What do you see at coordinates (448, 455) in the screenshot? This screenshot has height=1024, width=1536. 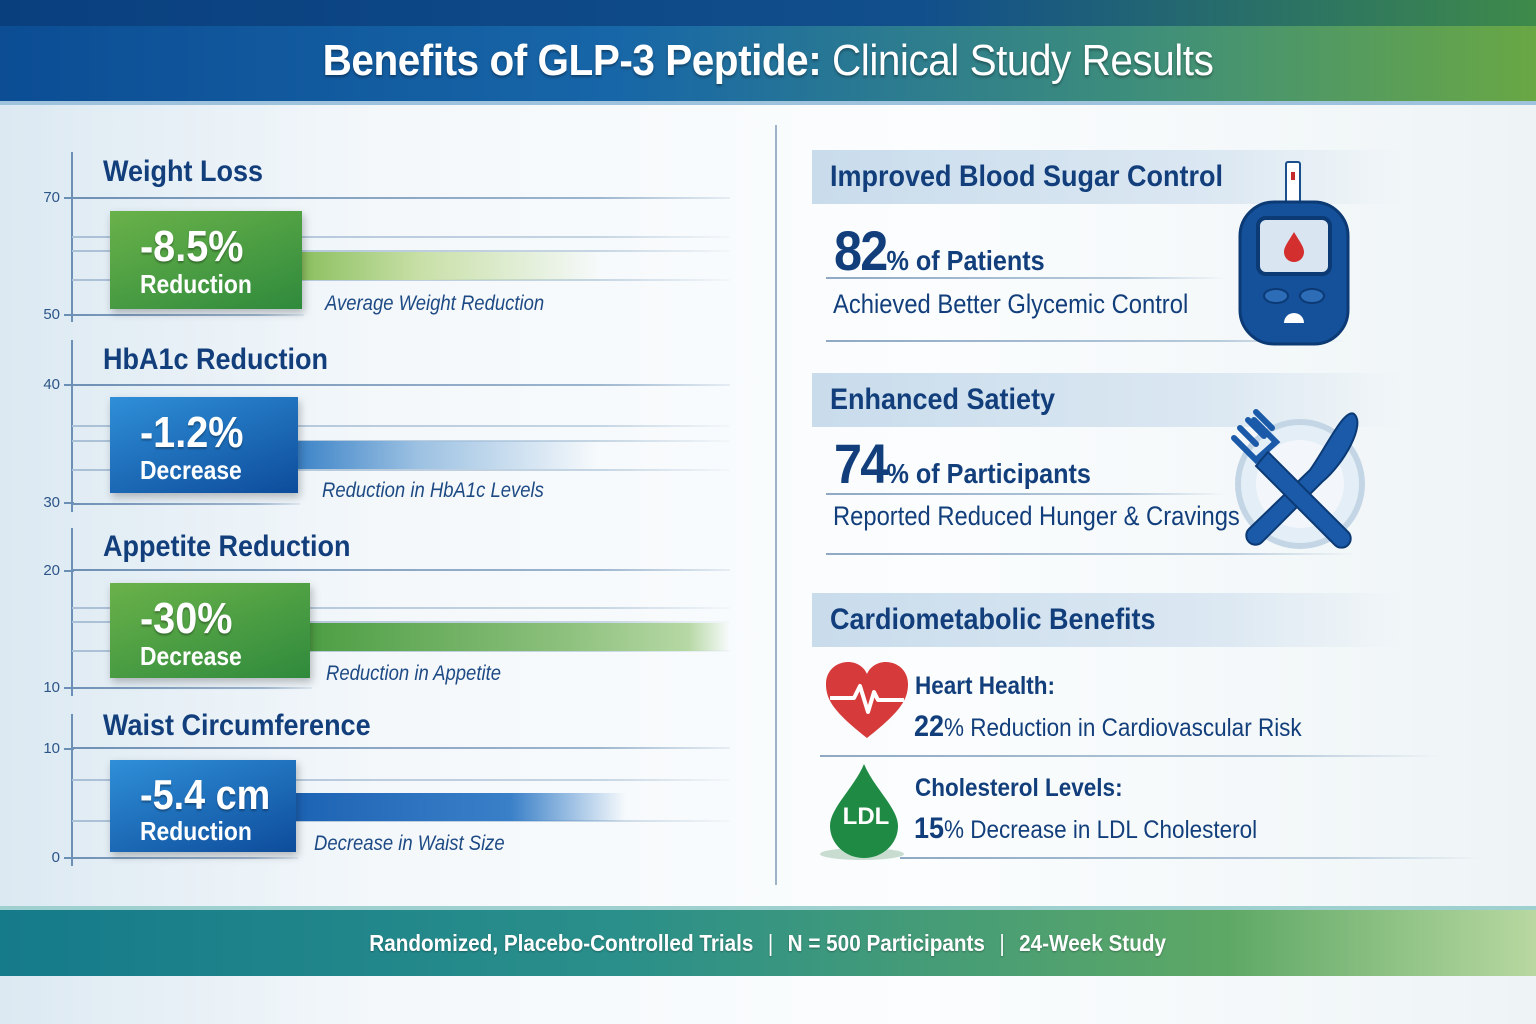 I see `hba1c-bar` at bounding box center [448, 455].